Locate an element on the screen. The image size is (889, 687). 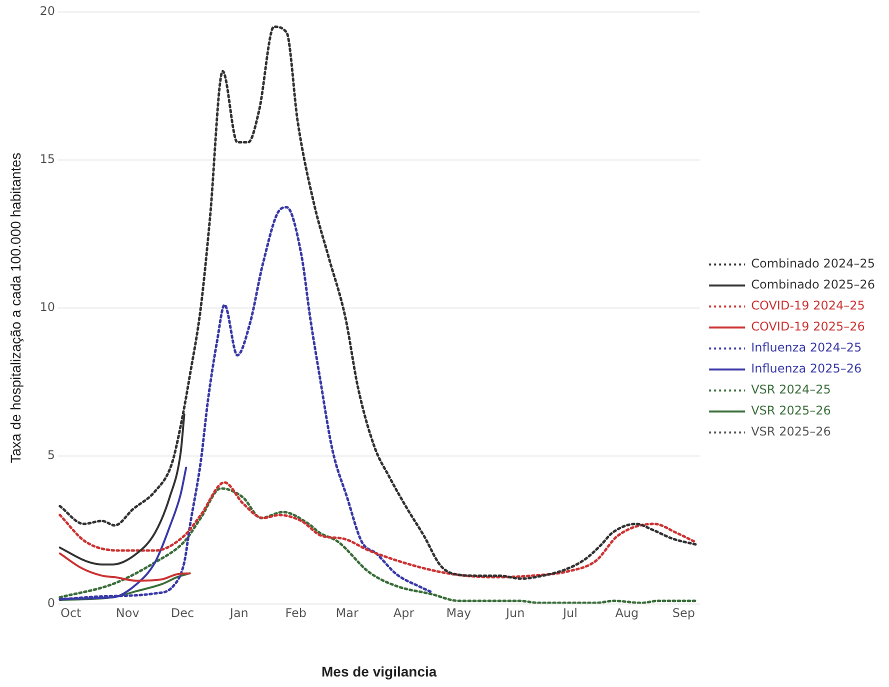
x-axis-title: Mes de vigilancia is located at coordinates (379, 671).